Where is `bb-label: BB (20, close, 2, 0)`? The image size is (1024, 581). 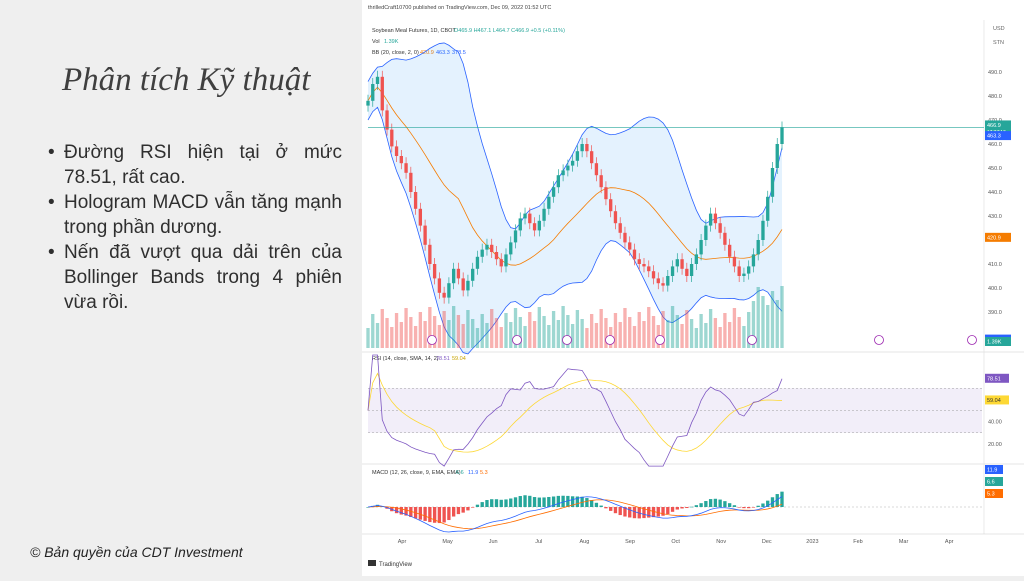
bb-label: BB (20, close, 2, 0) is located at coordinates (395, 53).